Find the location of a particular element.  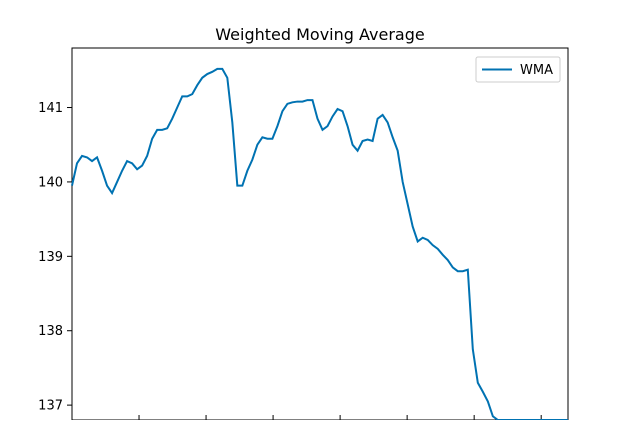

y-tick-label: 139 is located at coordinates (50, 257).